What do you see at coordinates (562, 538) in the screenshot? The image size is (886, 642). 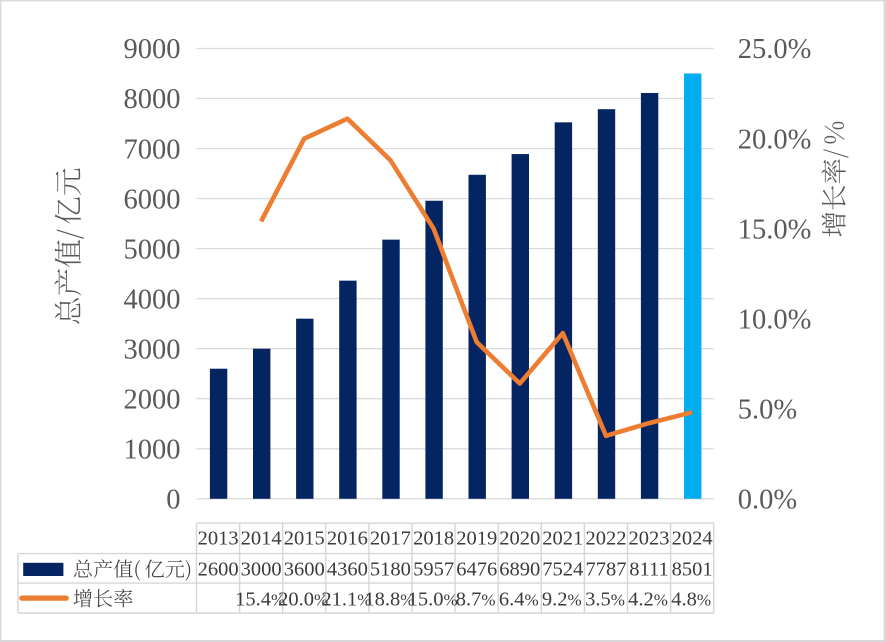 I see `svg-text: 2021` at bounding box center [562, 538].